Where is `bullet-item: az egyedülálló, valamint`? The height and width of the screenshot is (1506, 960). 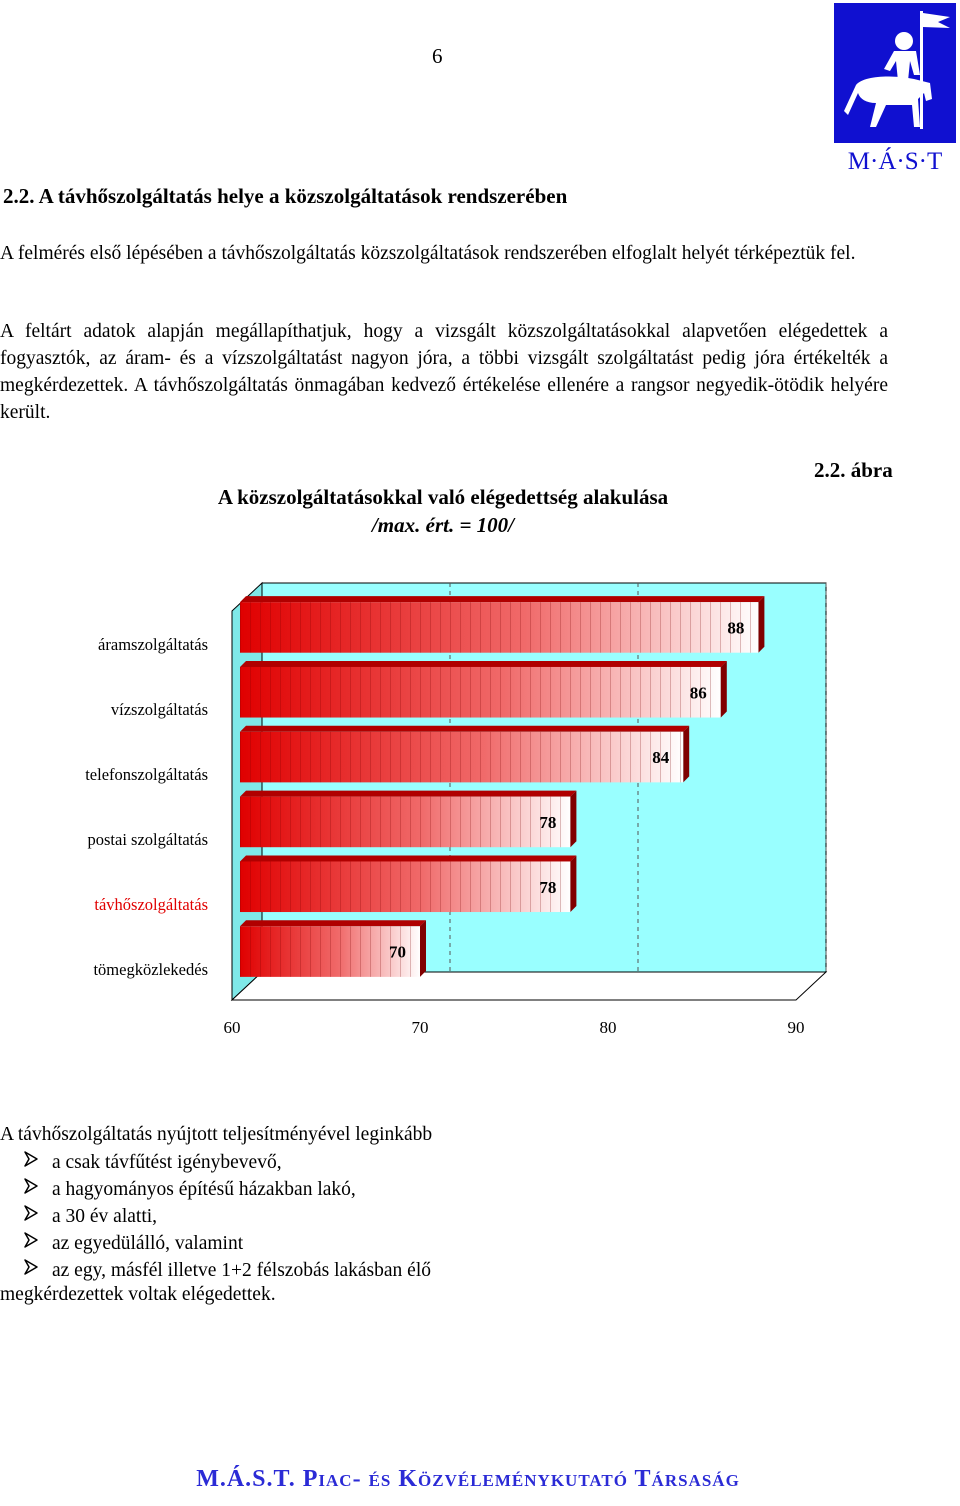
bullet-item: az egyedülálló, valamint is located at coordinates (226, 1243).